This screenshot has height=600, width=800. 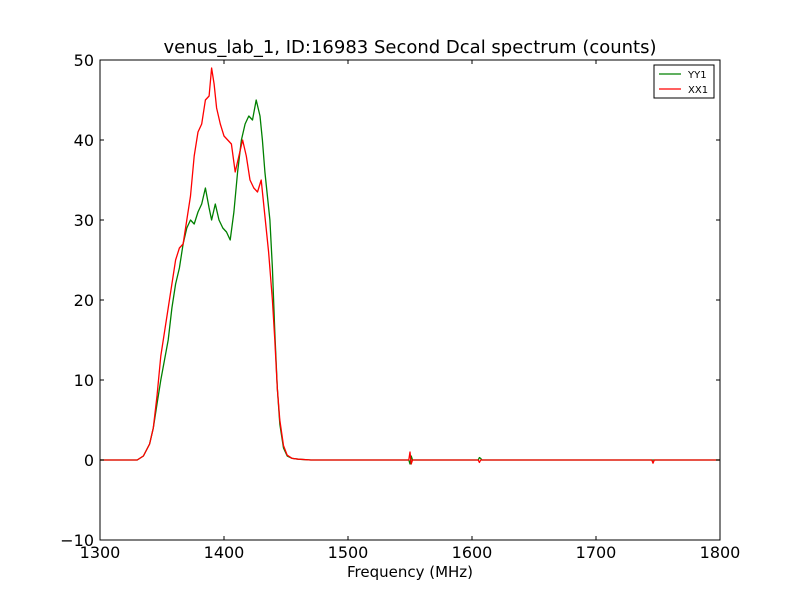 What do you see at coordinates (89, 460) in the screenshot?
I see `y-tick-label: 0` at bounding box center [89, 460].